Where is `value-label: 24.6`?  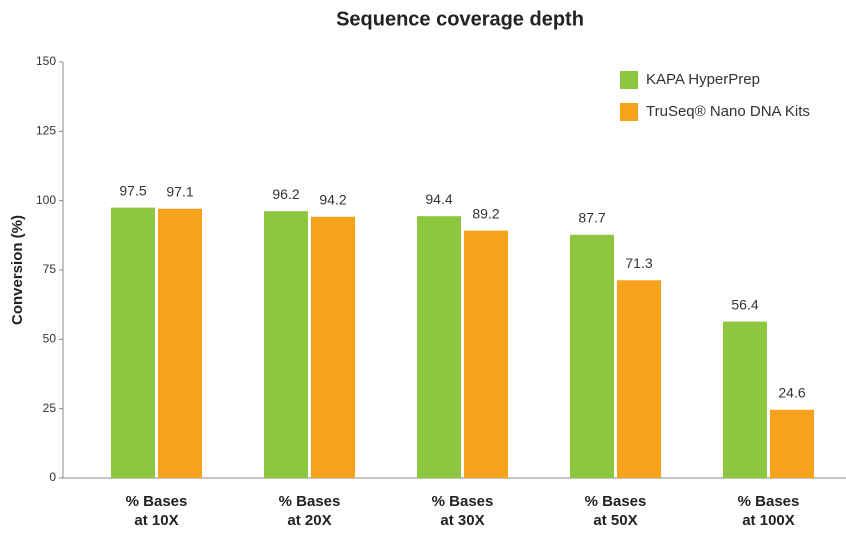
value-label: 24.6 is located at coordinates (791, 392).